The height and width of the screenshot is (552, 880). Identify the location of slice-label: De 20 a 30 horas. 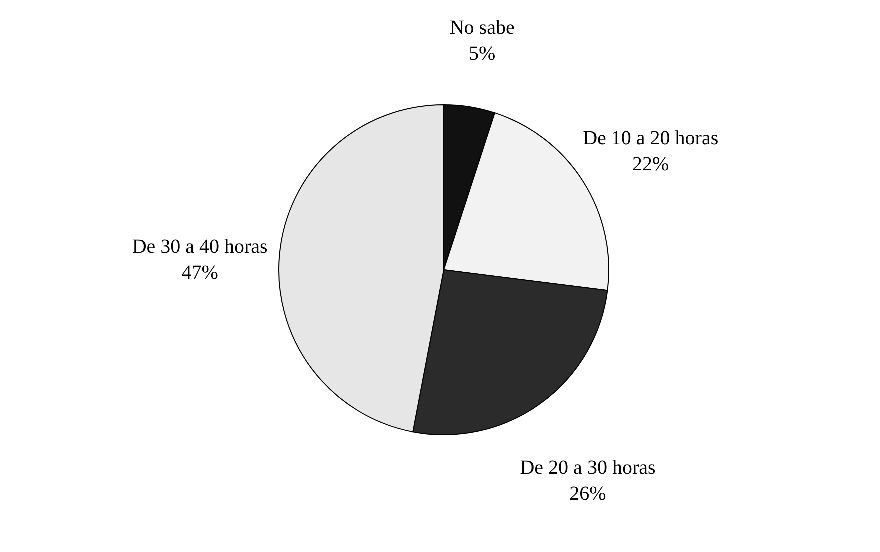
(588, 468).